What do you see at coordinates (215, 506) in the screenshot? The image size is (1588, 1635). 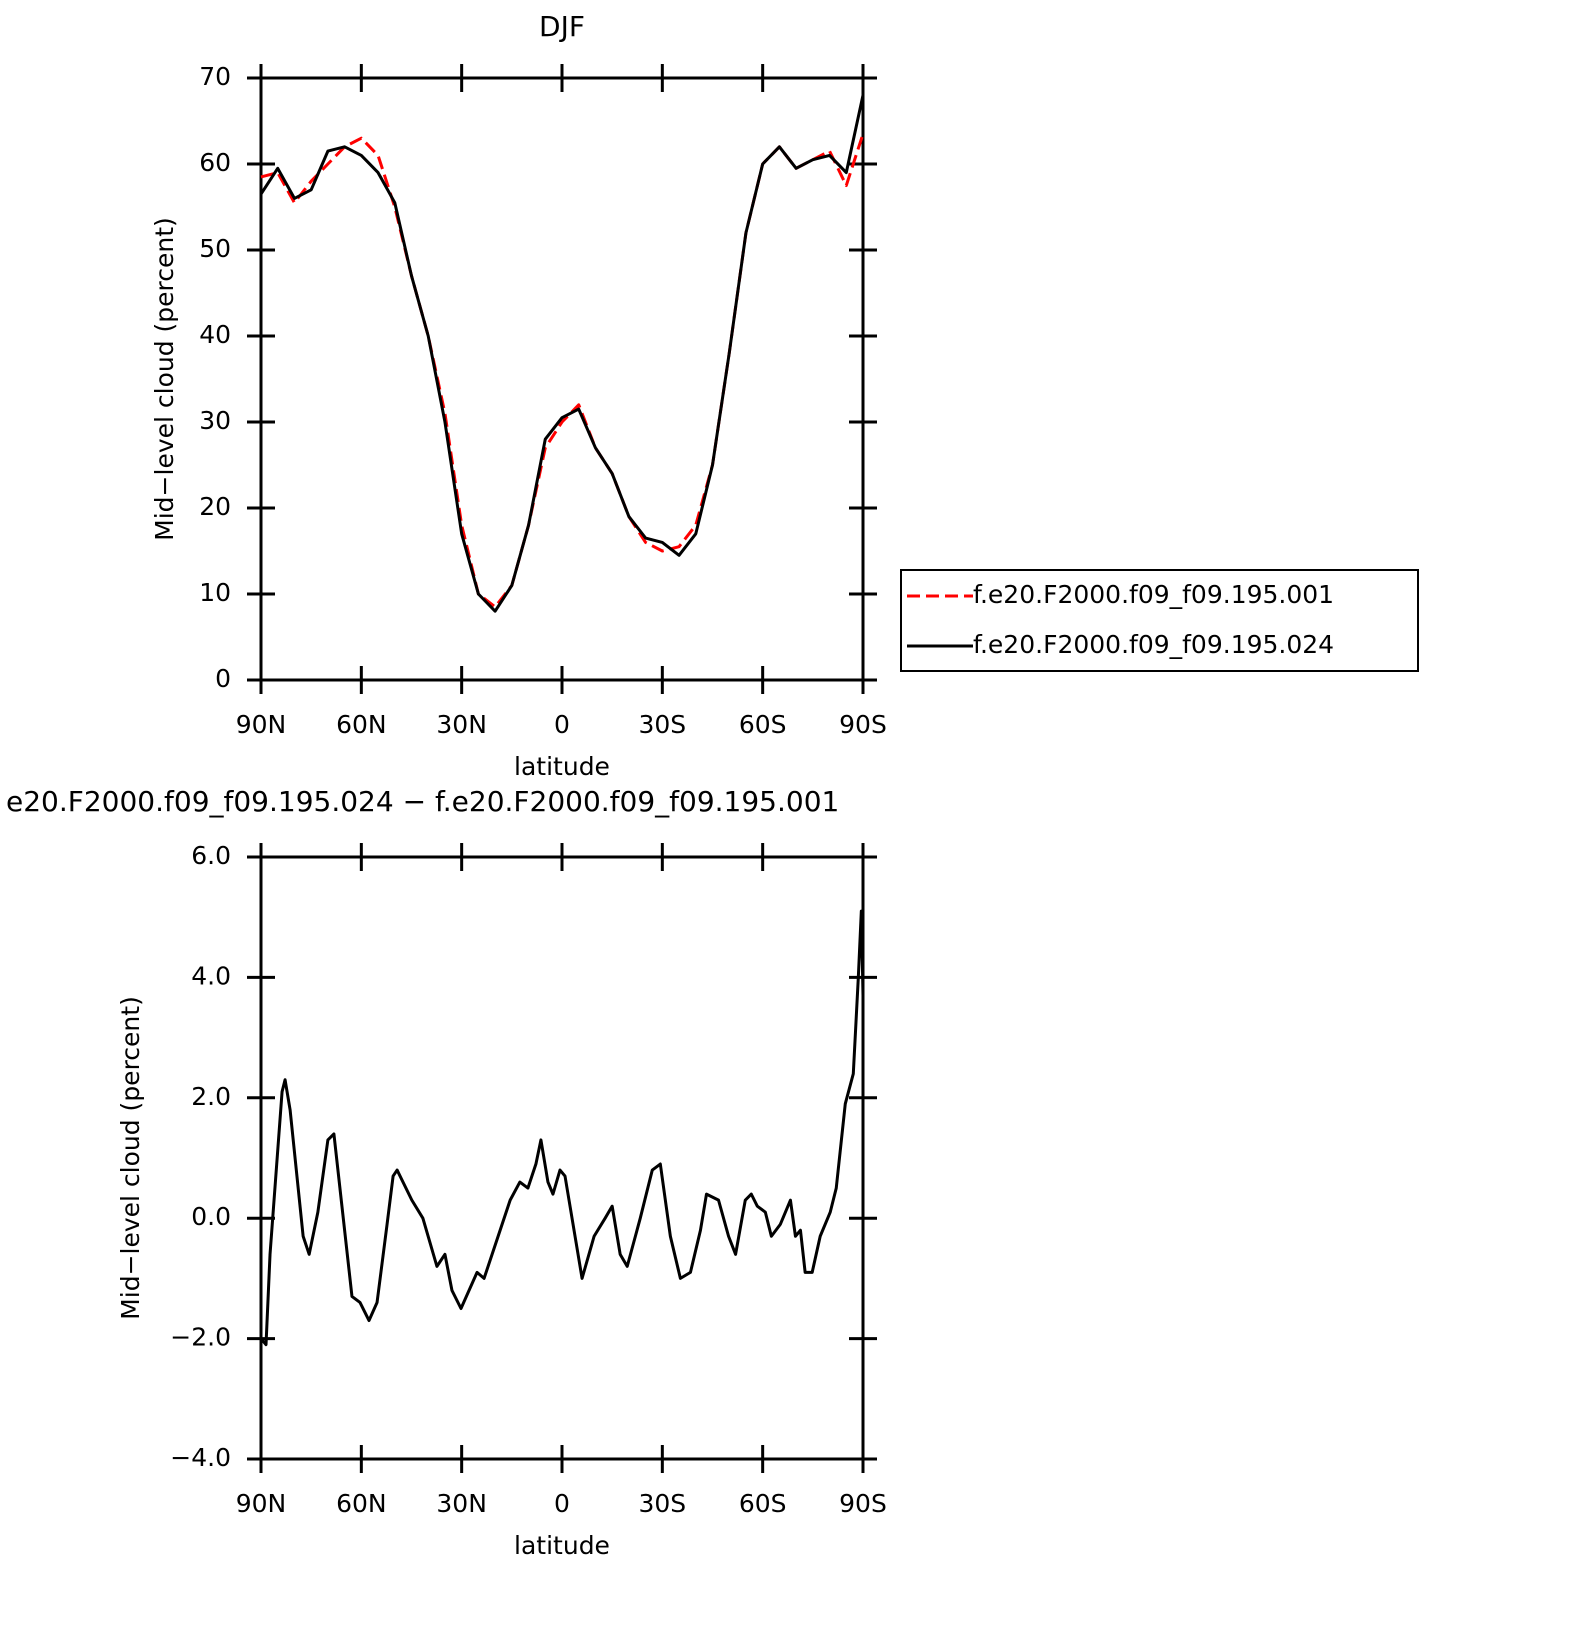 I see `y-tick-label: 20` at bounding box center [215, 506].